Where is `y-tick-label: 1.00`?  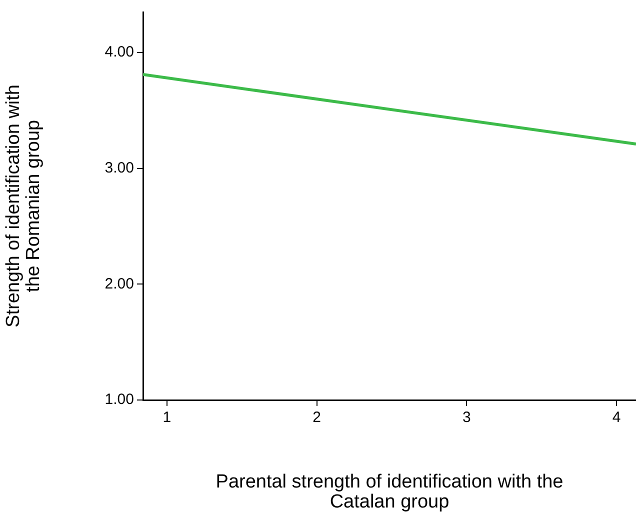 y-tick-label: 1.00 is located at coordinates (119, 399).